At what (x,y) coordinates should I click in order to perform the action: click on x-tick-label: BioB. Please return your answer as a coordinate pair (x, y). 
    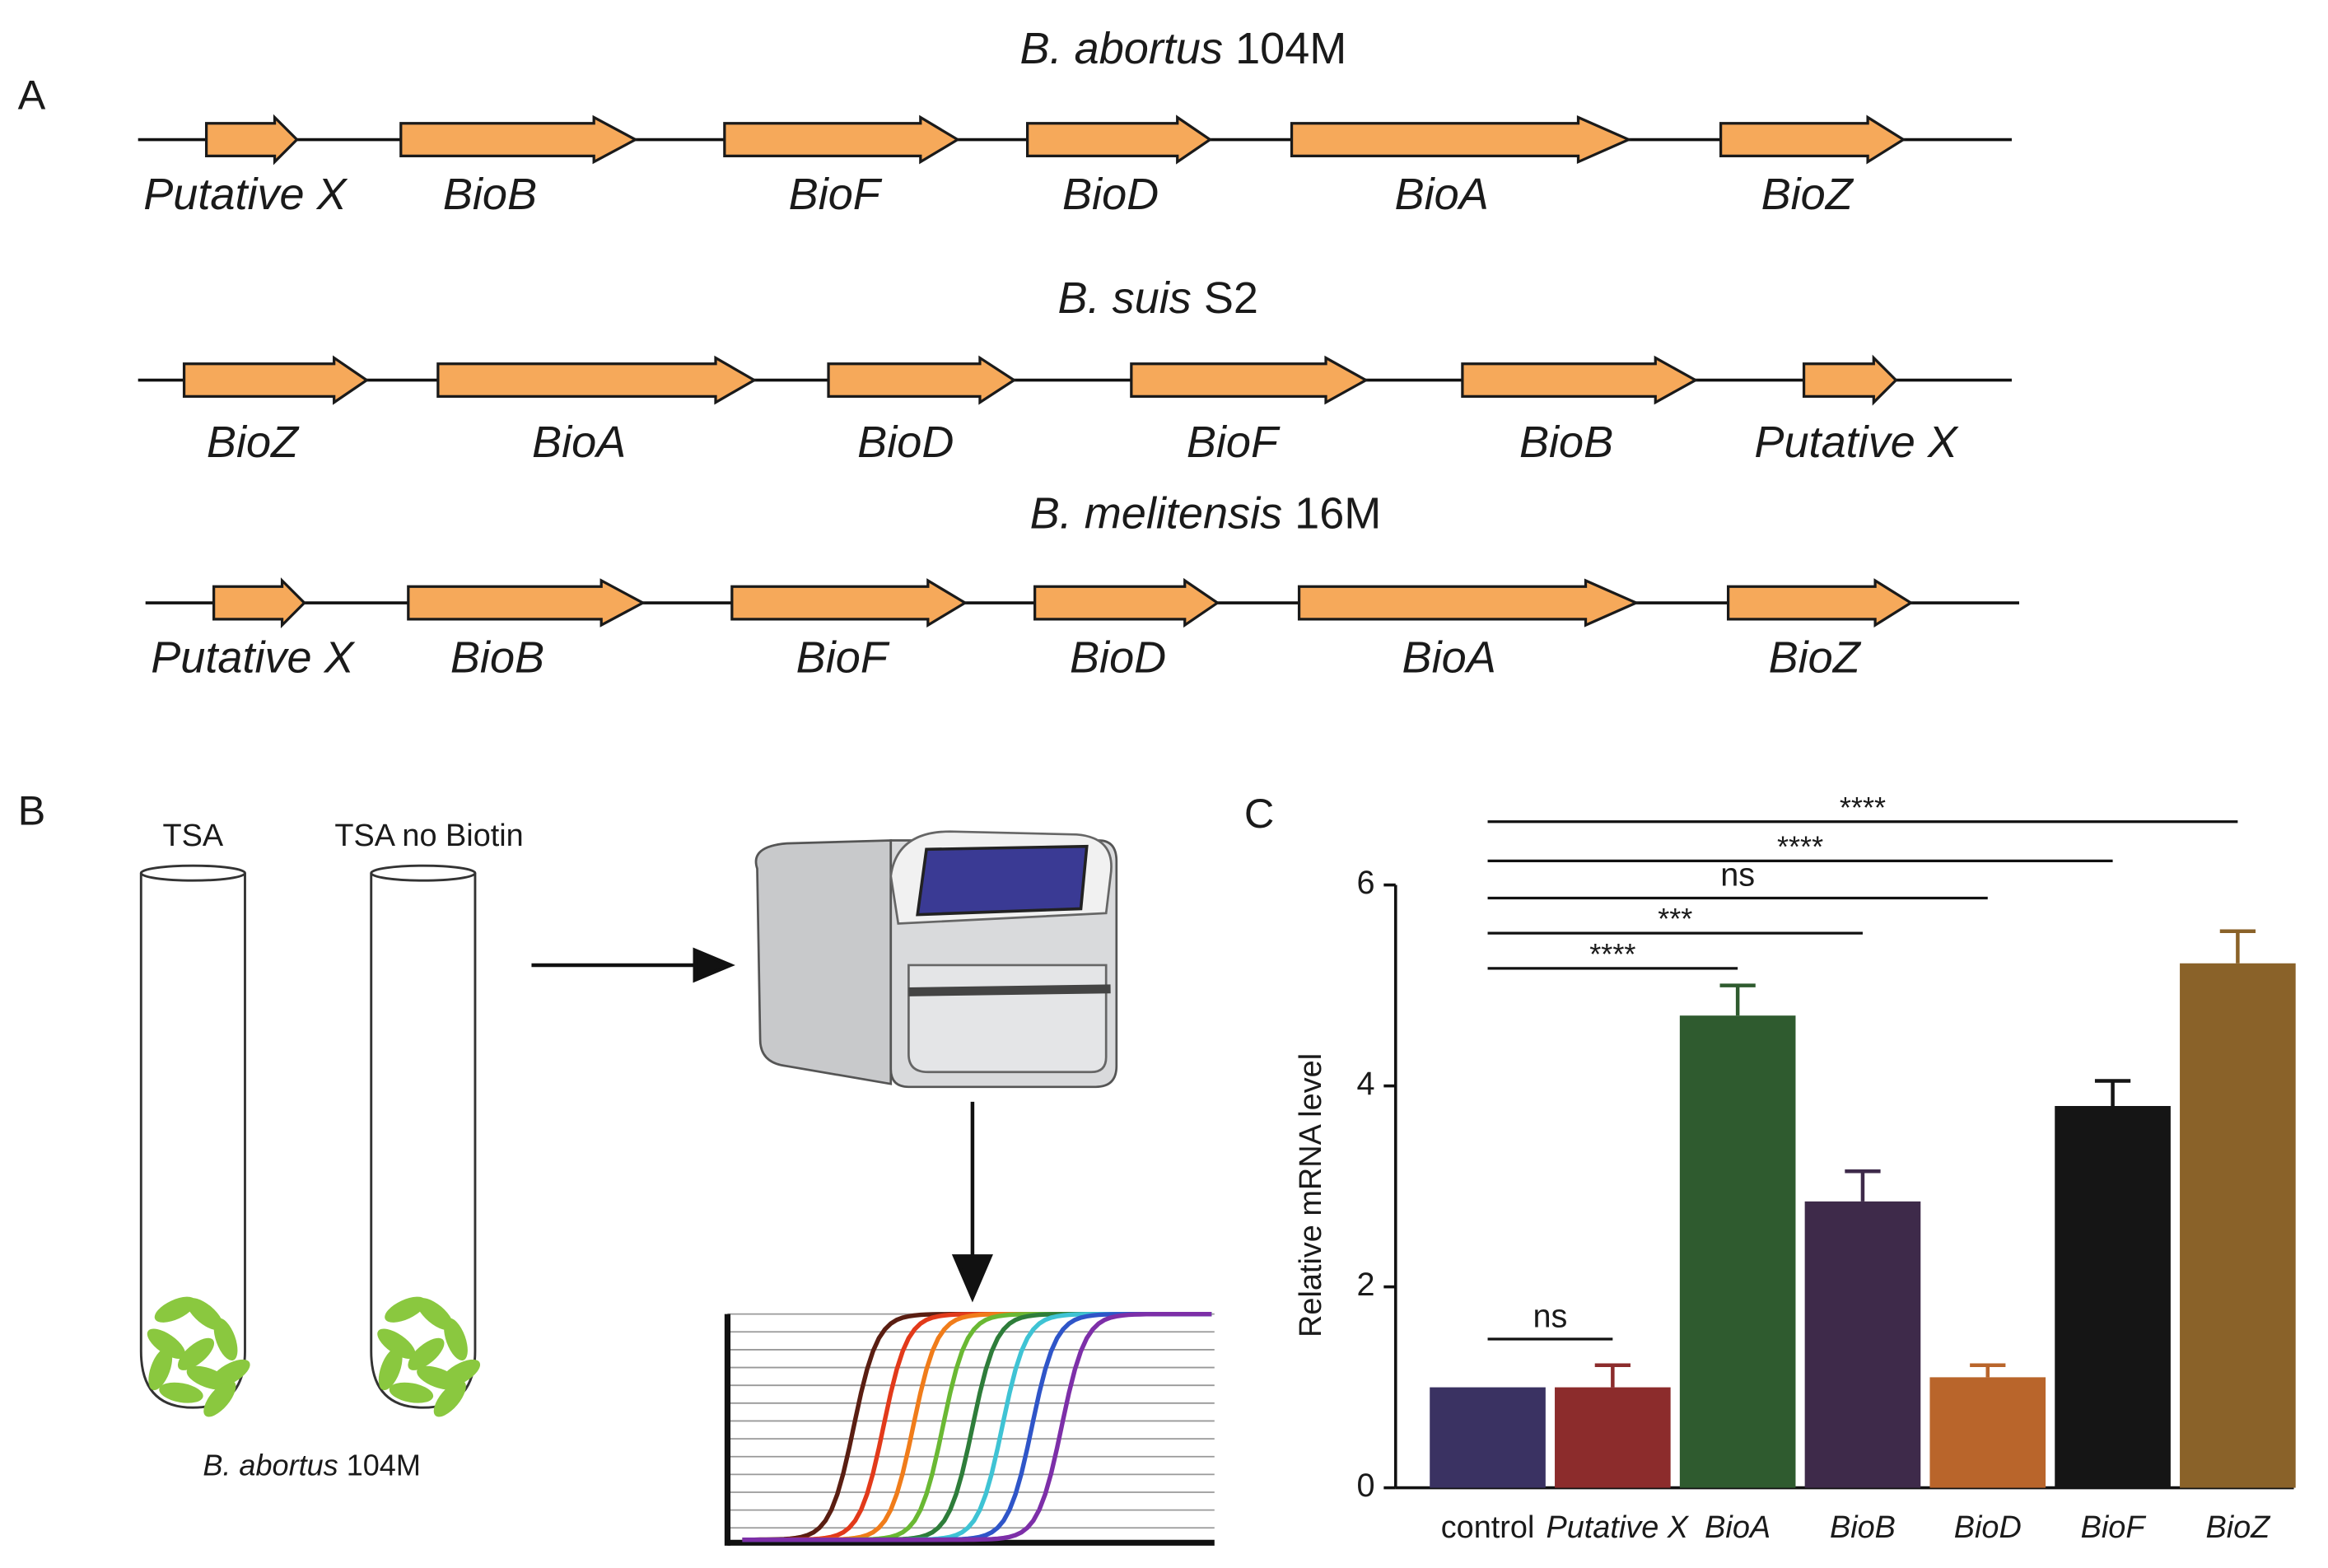
    Looking at the image, I should click on (1863, 1527).